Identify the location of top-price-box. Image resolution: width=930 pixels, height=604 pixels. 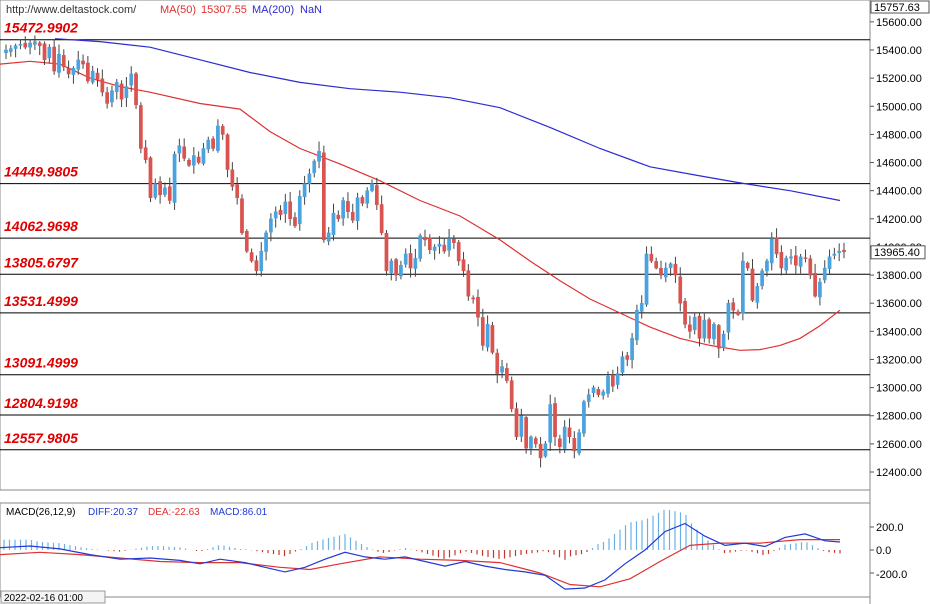
(900, 7).